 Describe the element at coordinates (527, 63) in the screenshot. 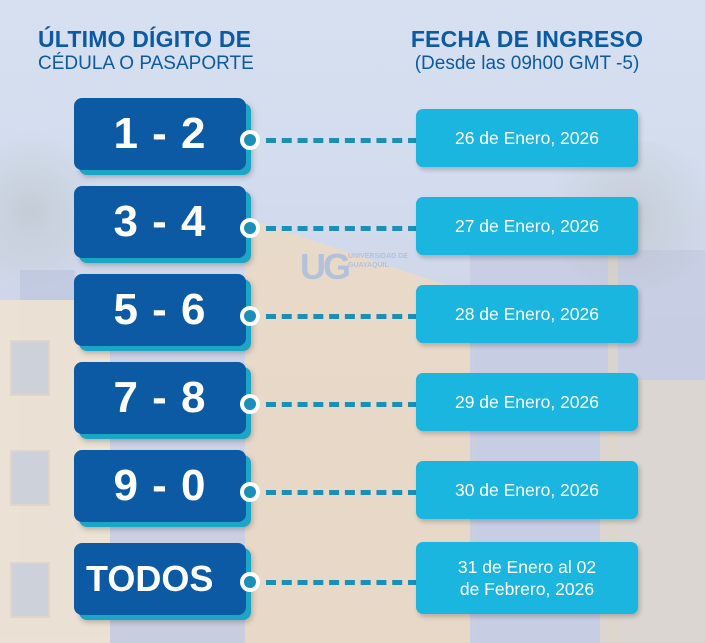

I see `header-date-subtitle: (Desde las 09h00 GMT -5)` at that location.